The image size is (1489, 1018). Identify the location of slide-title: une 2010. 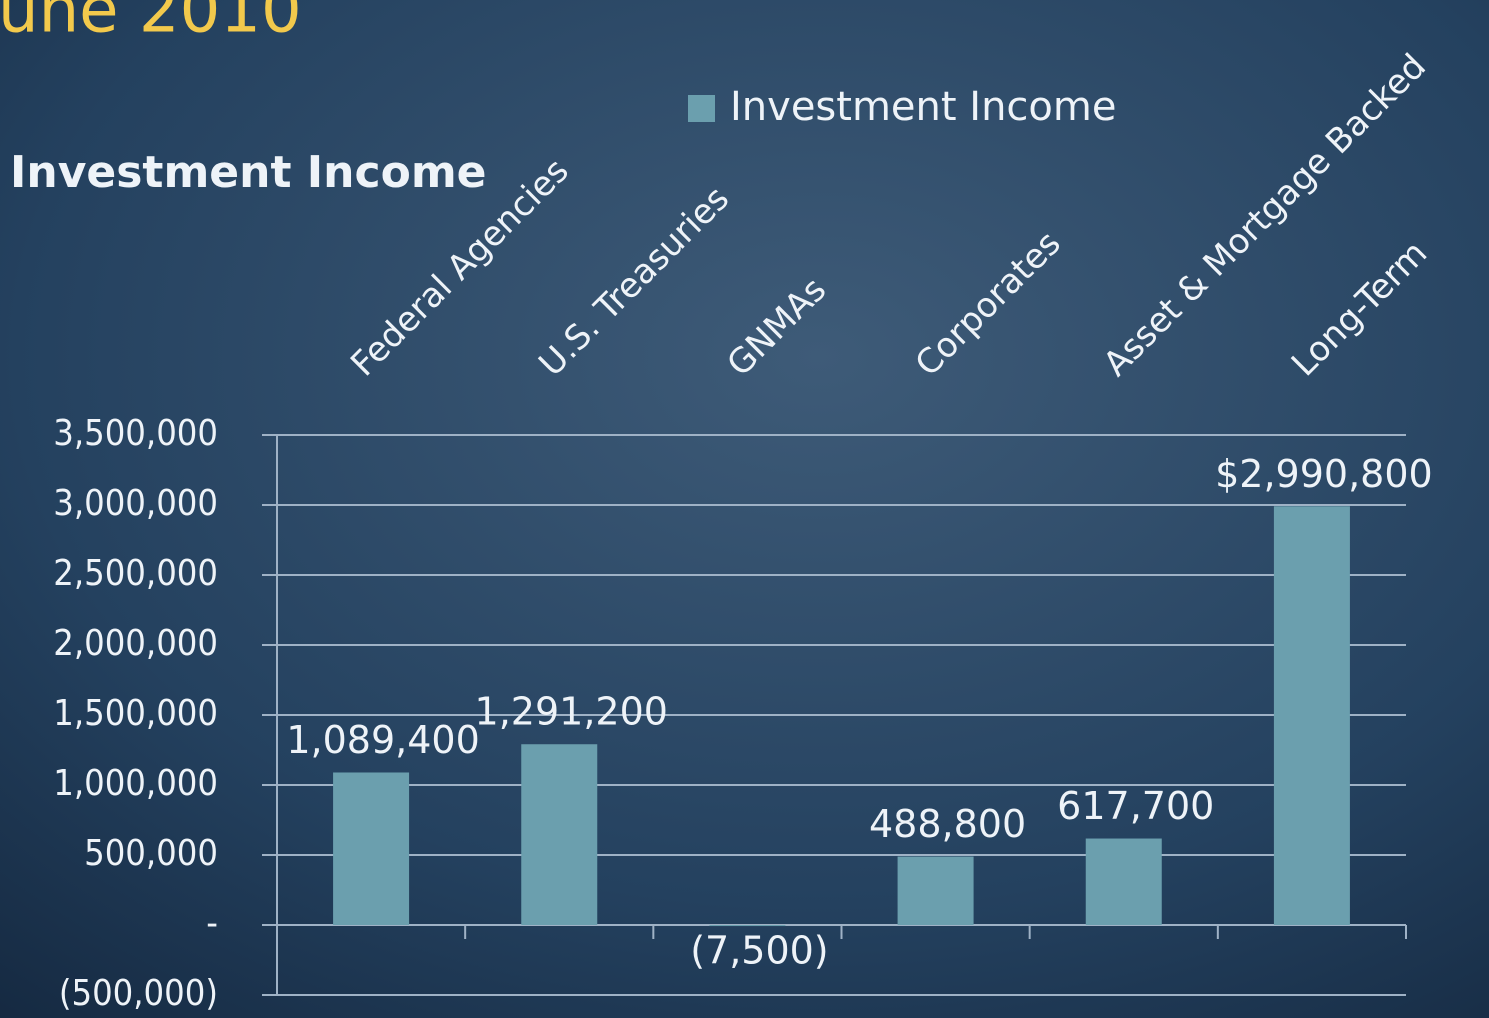
(151, 24).